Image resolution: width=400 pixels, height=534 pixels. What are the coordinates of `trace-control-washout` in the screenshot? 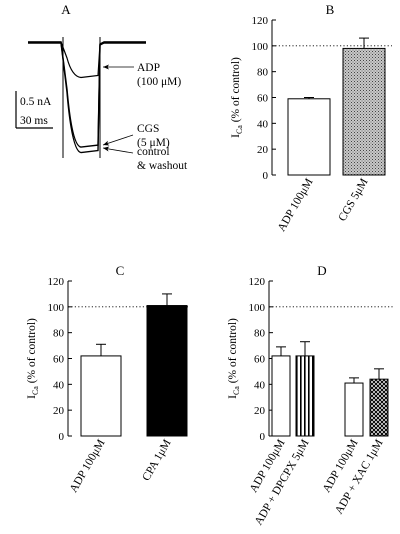 It's located at (87, 98).